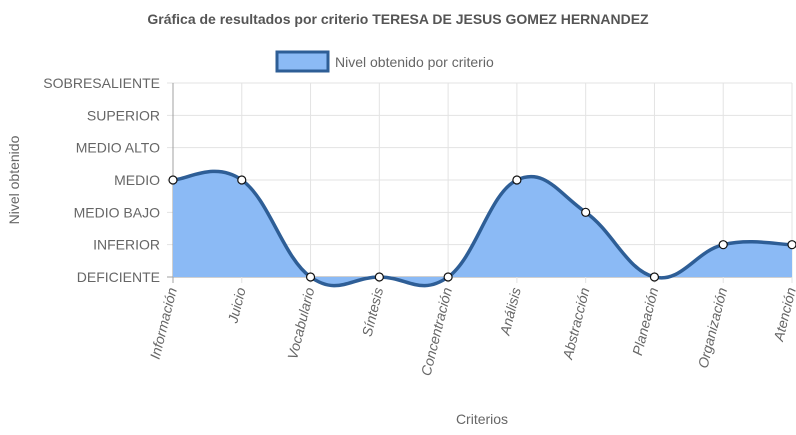  What do you see at coordinates (118, 277) in the screenshot?
I see `y-tick-label: DEFICIENTE` at bounding box center [118, 277].